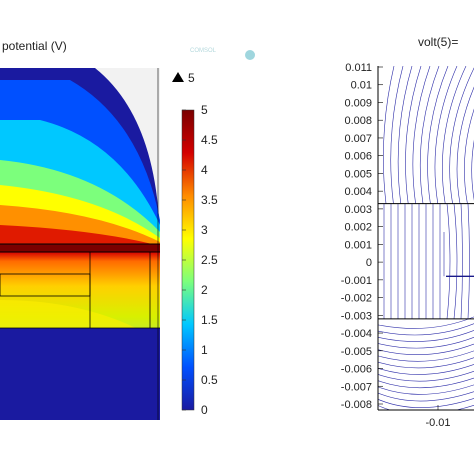 This screenshot has height=474, width=474. I want to click on colorbar-tick-label: 2, so click(204, 290).